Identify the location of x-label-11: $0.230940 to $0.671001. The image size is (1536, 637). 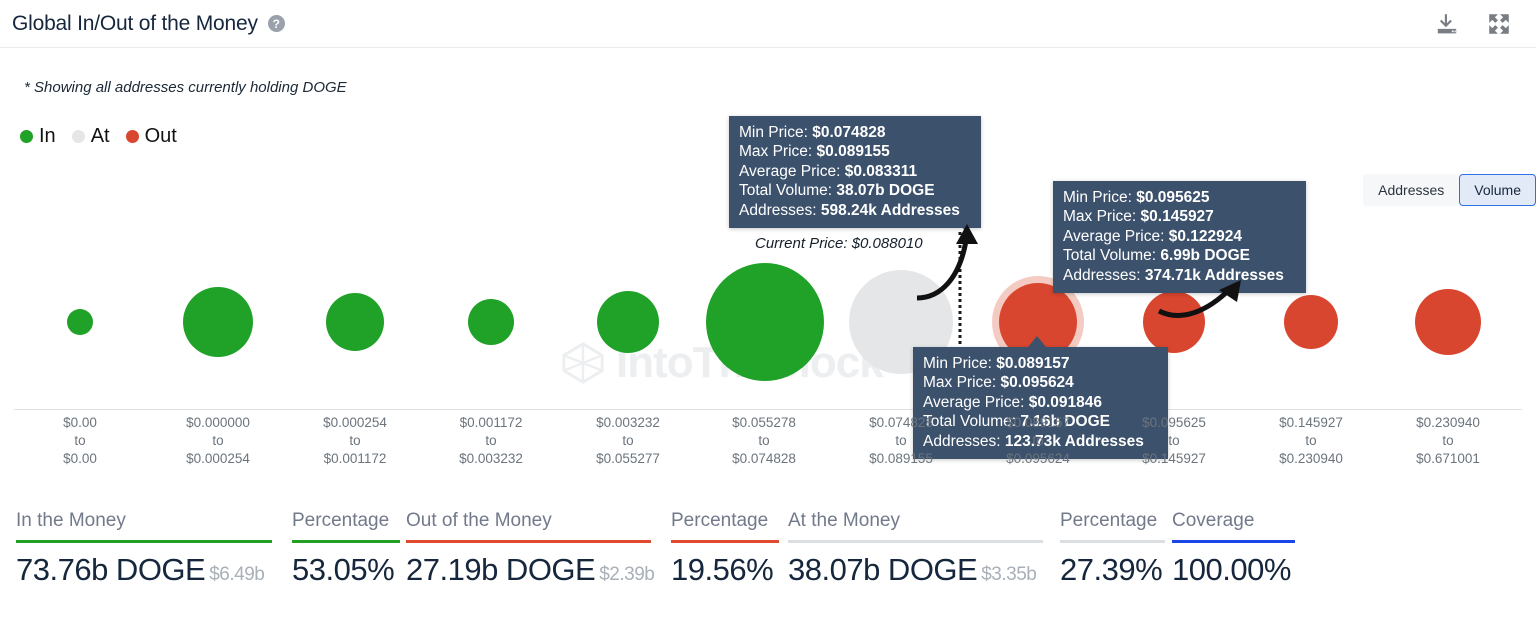
(1448, 441).